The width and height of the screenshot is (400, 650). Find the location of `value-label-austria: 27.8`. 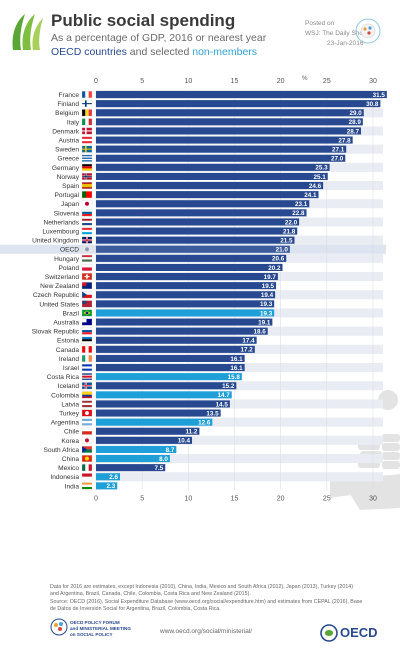

value-label-austria: 27.8 is located at coordinates (344, 140).